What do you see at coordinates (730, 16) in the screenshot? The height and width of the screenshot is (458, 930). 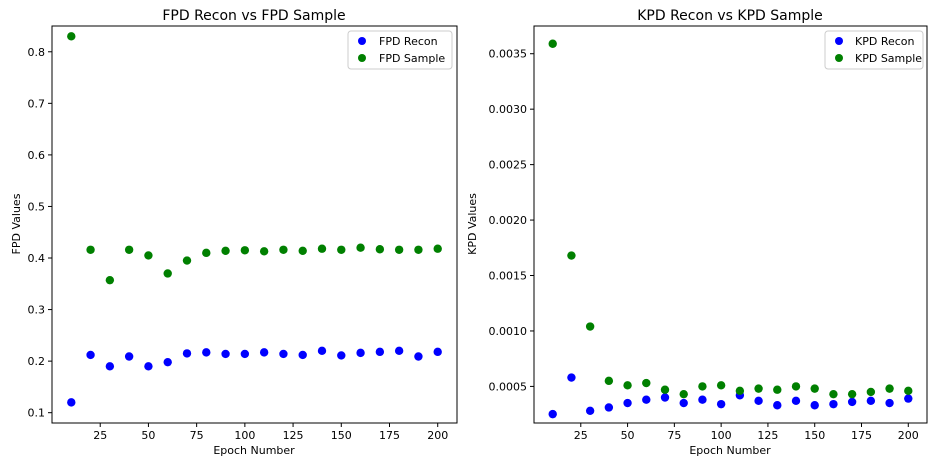 I see `kpd-chart-title: KPD Recon vs KPD Sample` at bounding box center [730, 16].